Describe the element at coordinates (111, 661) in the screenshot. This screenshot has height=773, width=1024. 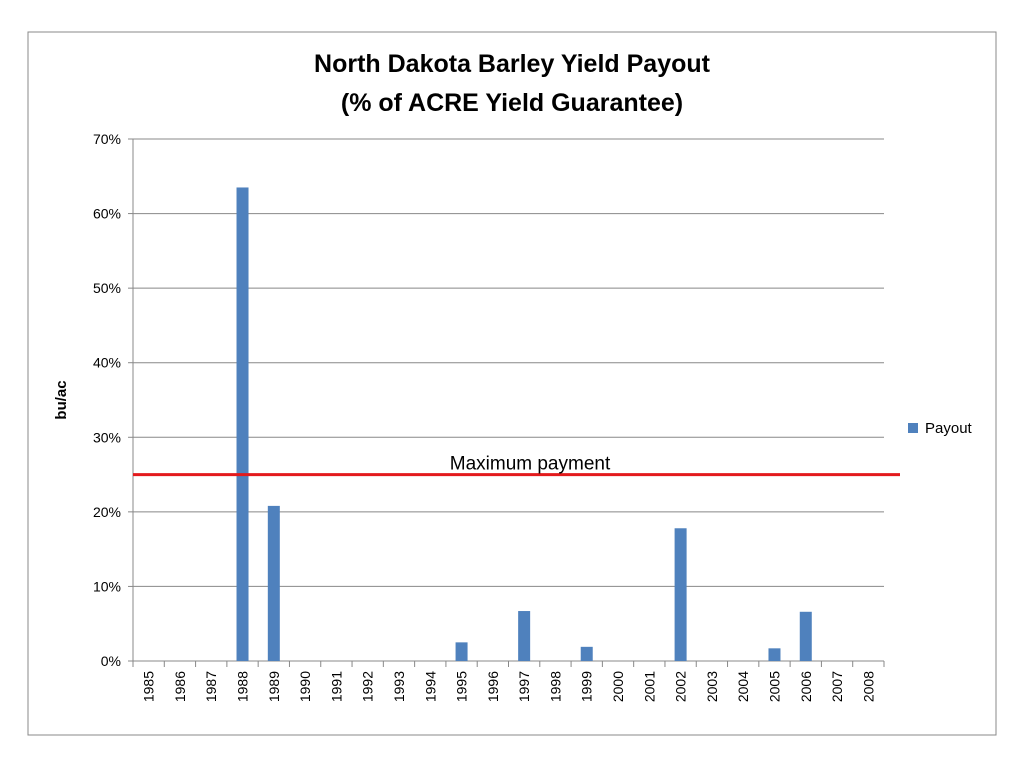
I see `y-tick-label: 0%` at that location.